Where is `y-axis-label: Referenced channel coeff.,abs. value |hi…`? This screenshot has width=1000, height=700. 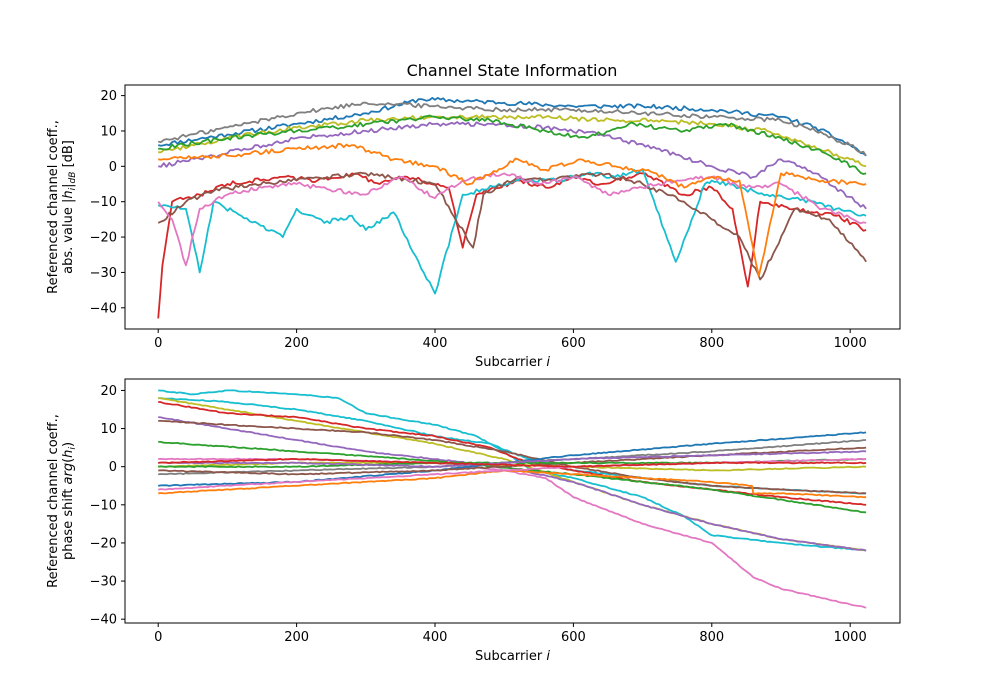
y-axis-label: Referenced channel coeff.,abs. value |hi… is located at coordinates (62, 207).